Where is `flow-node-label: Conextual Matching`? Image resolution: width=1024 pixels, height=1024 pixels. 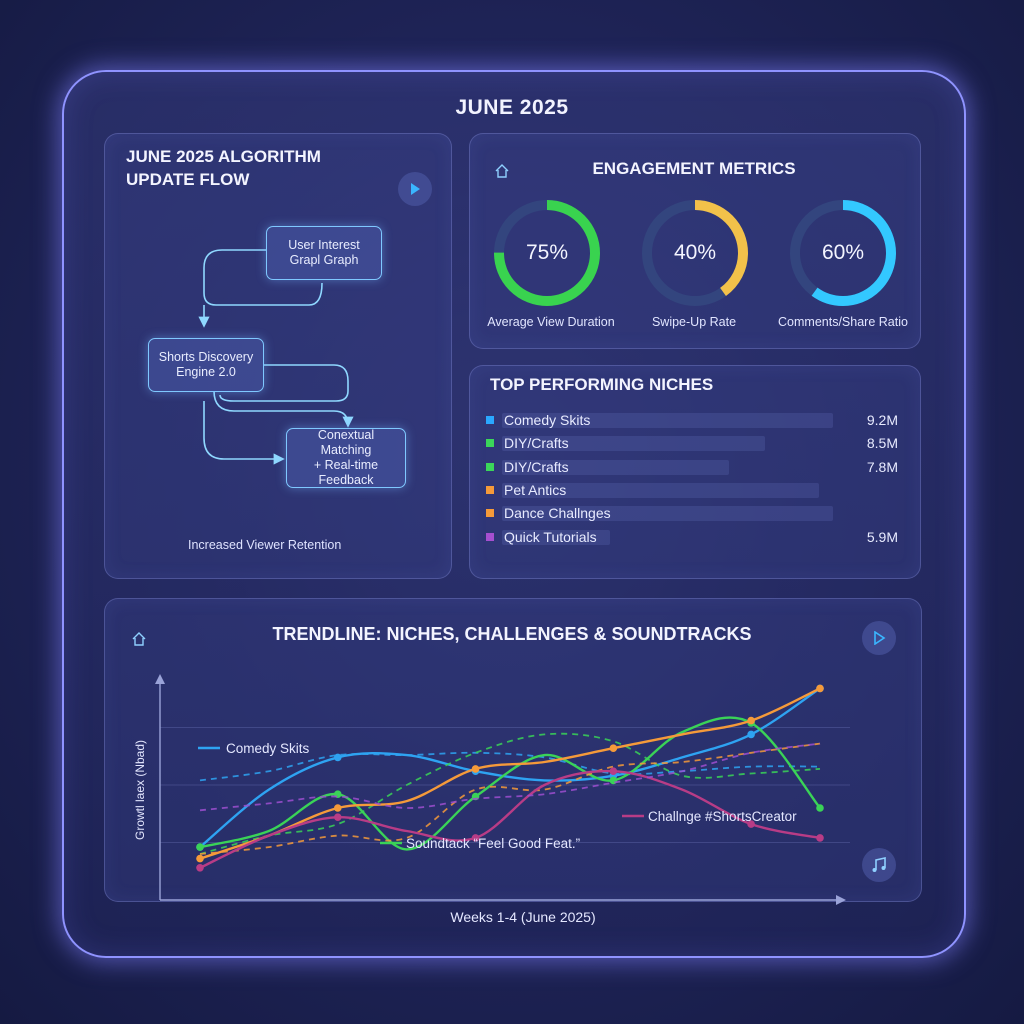 flow-node-label: Conextual Matching is located at coordinates (346, 442).